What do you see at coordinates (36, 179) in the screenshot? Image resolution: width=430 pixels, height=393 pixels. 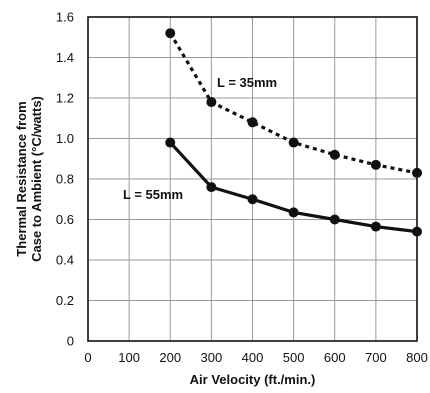 I see `y-axis-title-line-2: Case to Ambient (°C/watts)` at bounding box center [36, 179].